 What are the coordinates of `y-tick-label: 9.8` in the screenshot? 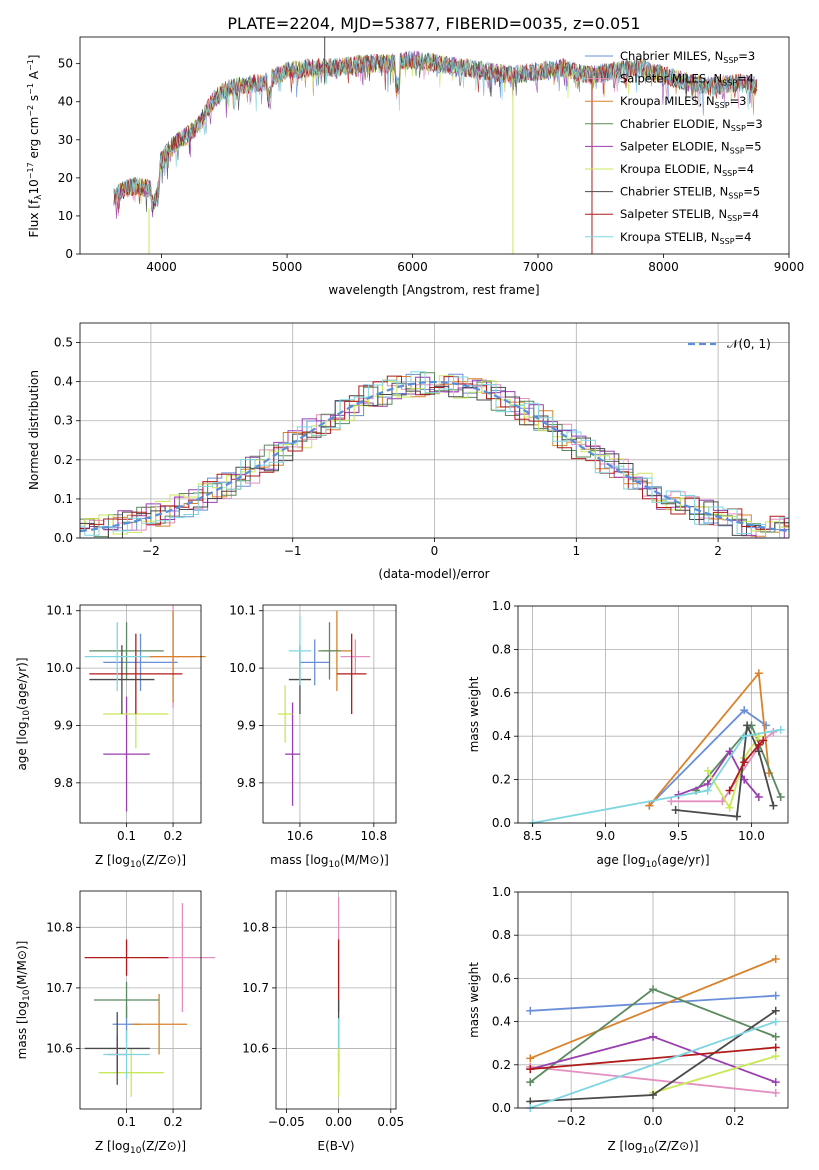 It's located at (63, 783).